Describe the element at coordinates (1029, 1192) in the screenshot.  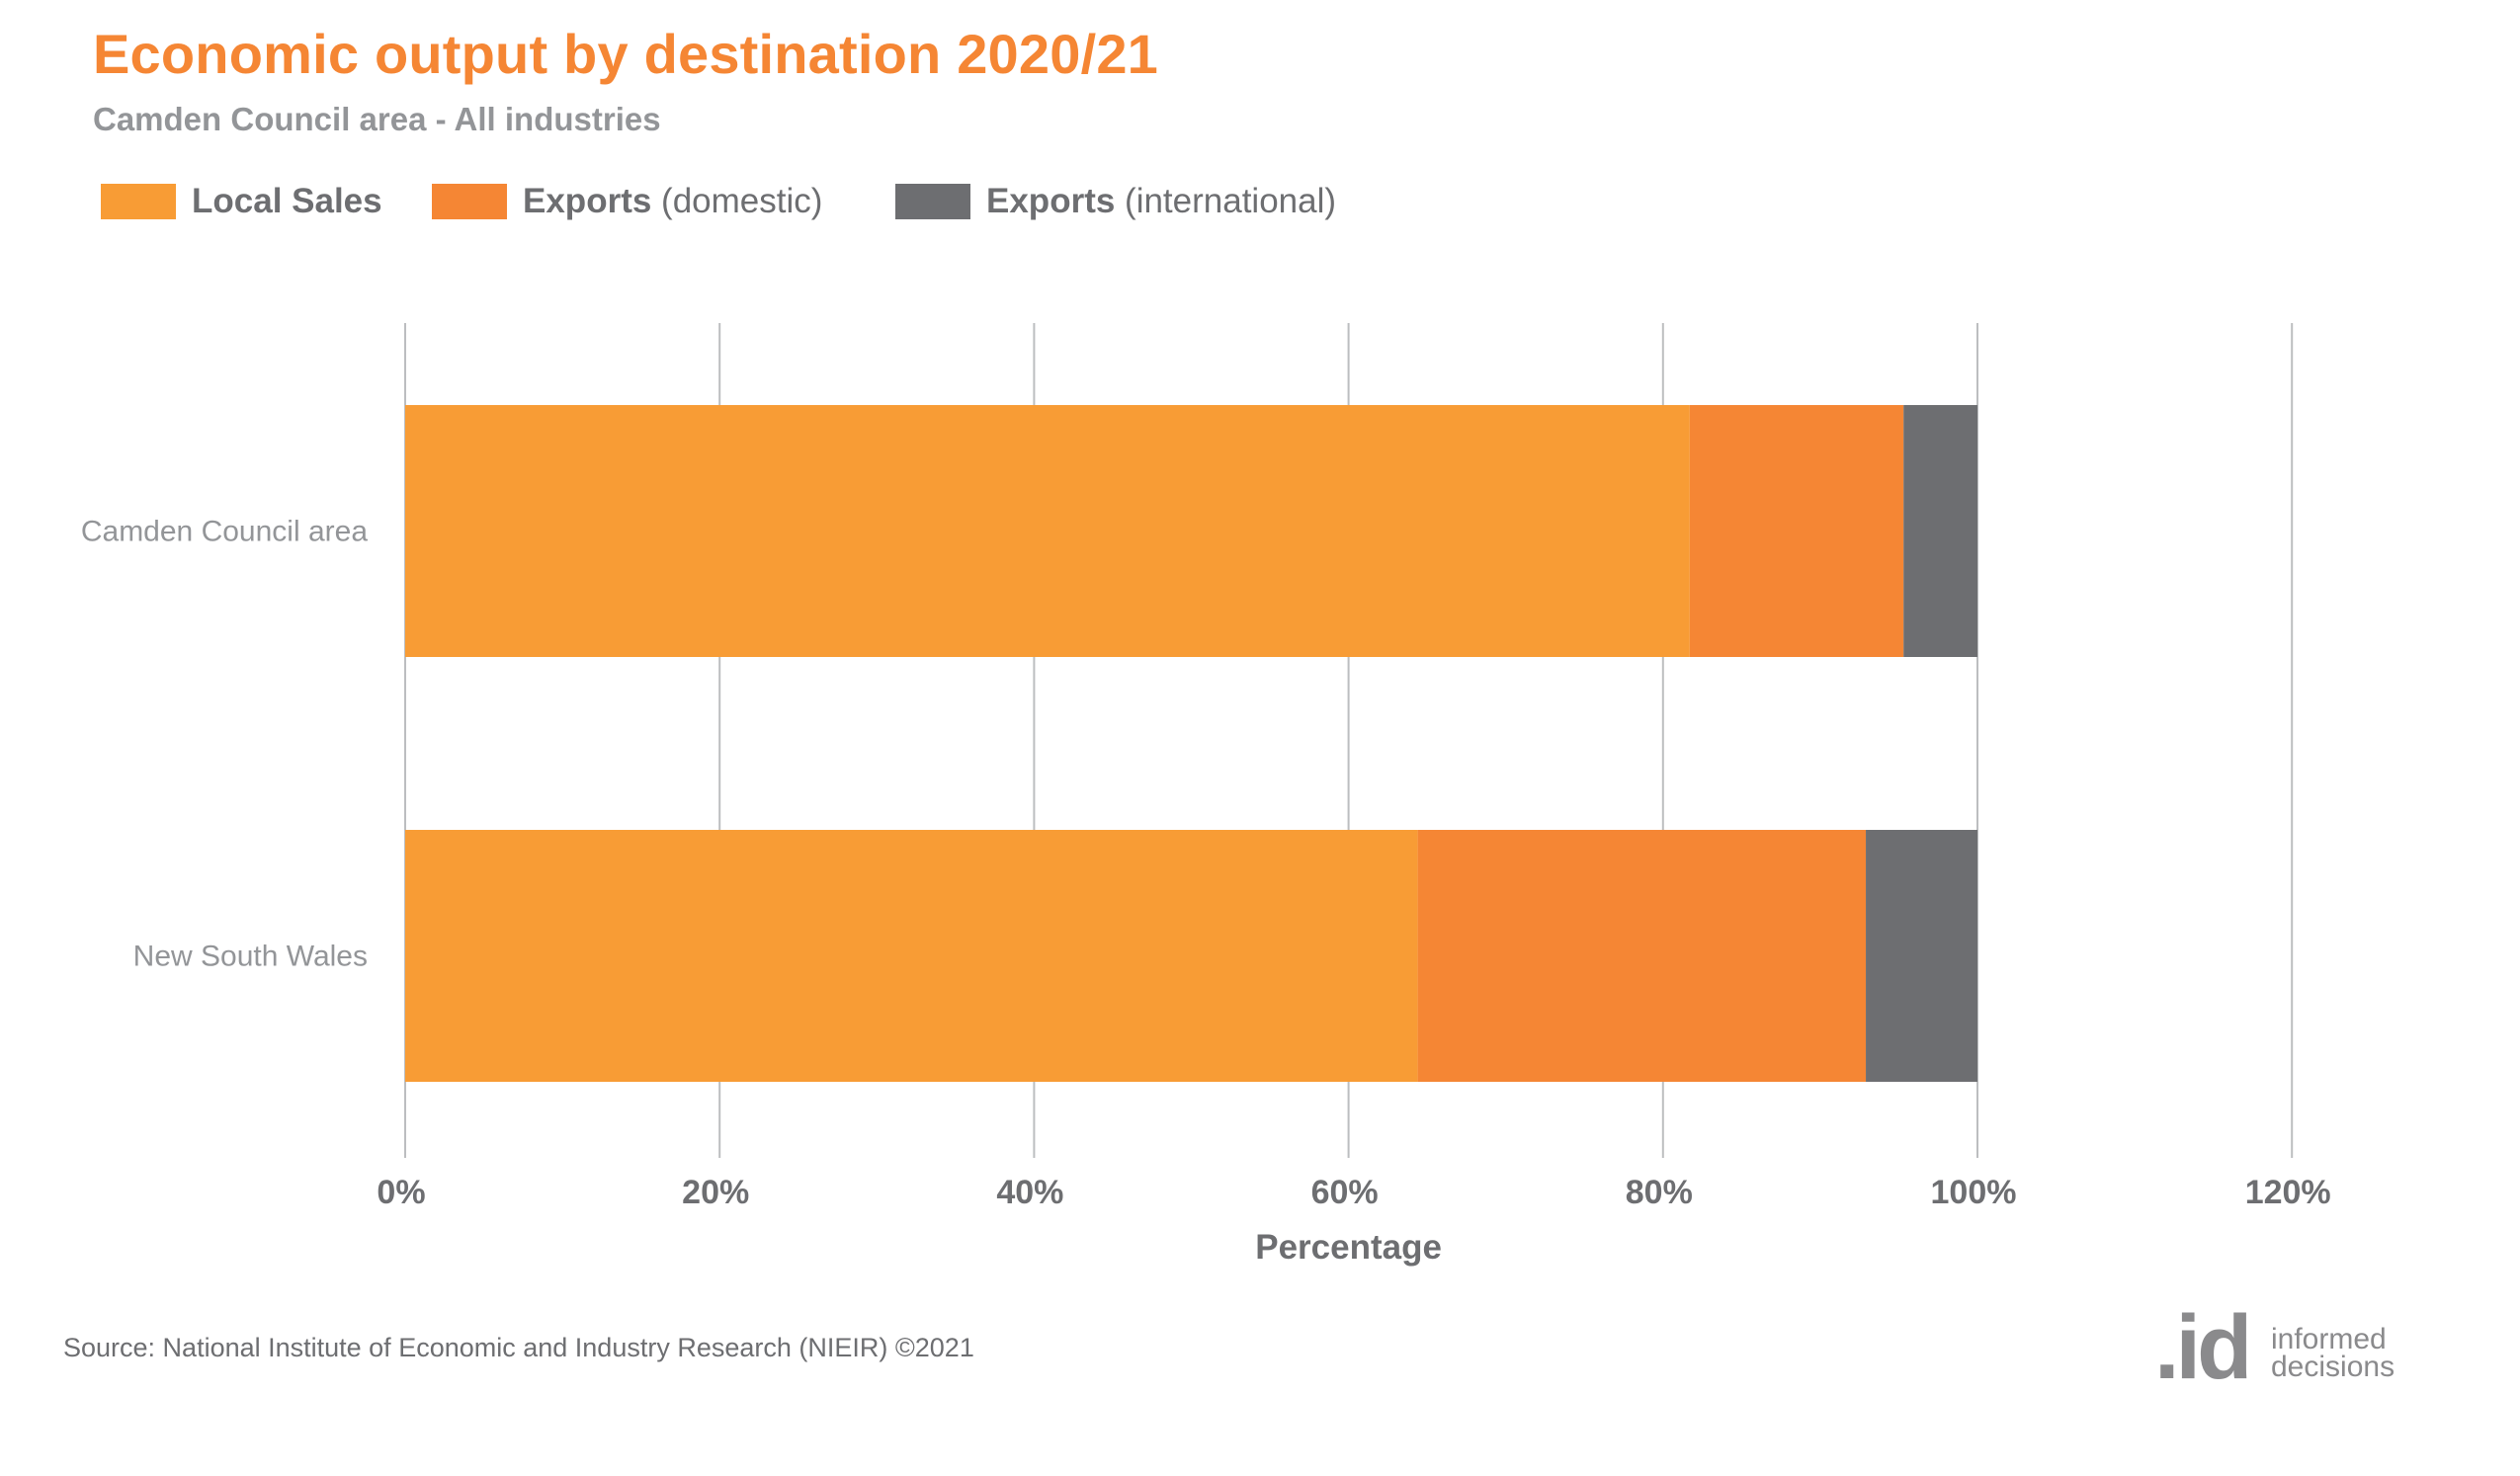
I see `x-tick-label: 40%` at that location.